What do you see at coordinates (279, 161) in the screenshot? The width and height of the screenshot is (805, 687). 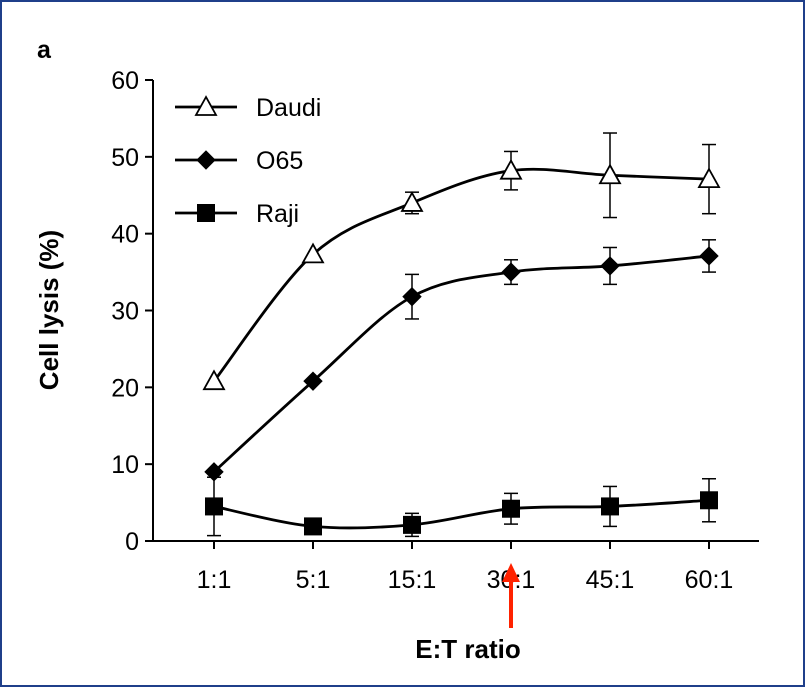 I see `legend-label-o65: O65` at bounding box center [279, 161].